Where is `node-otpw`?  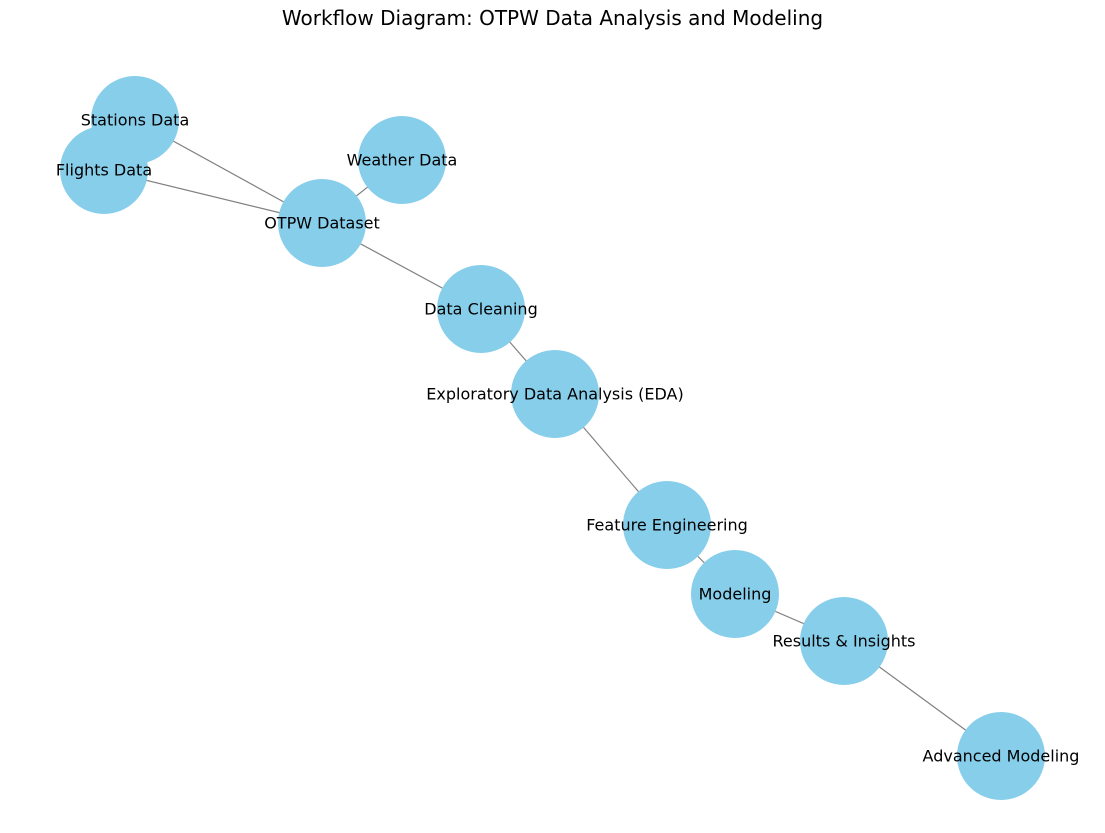
node-otpw is located at coordinates (322, 223).